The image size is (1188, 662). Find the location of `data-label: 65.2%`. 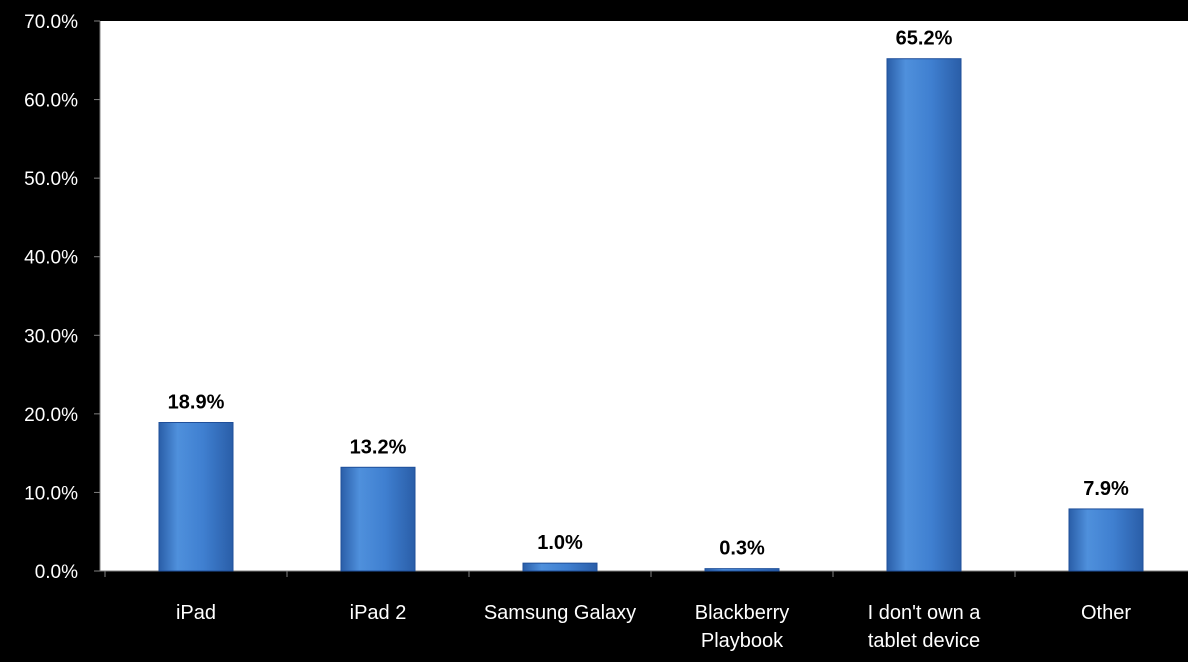

data-label: 65.2% is located at coordinates (924, 39).